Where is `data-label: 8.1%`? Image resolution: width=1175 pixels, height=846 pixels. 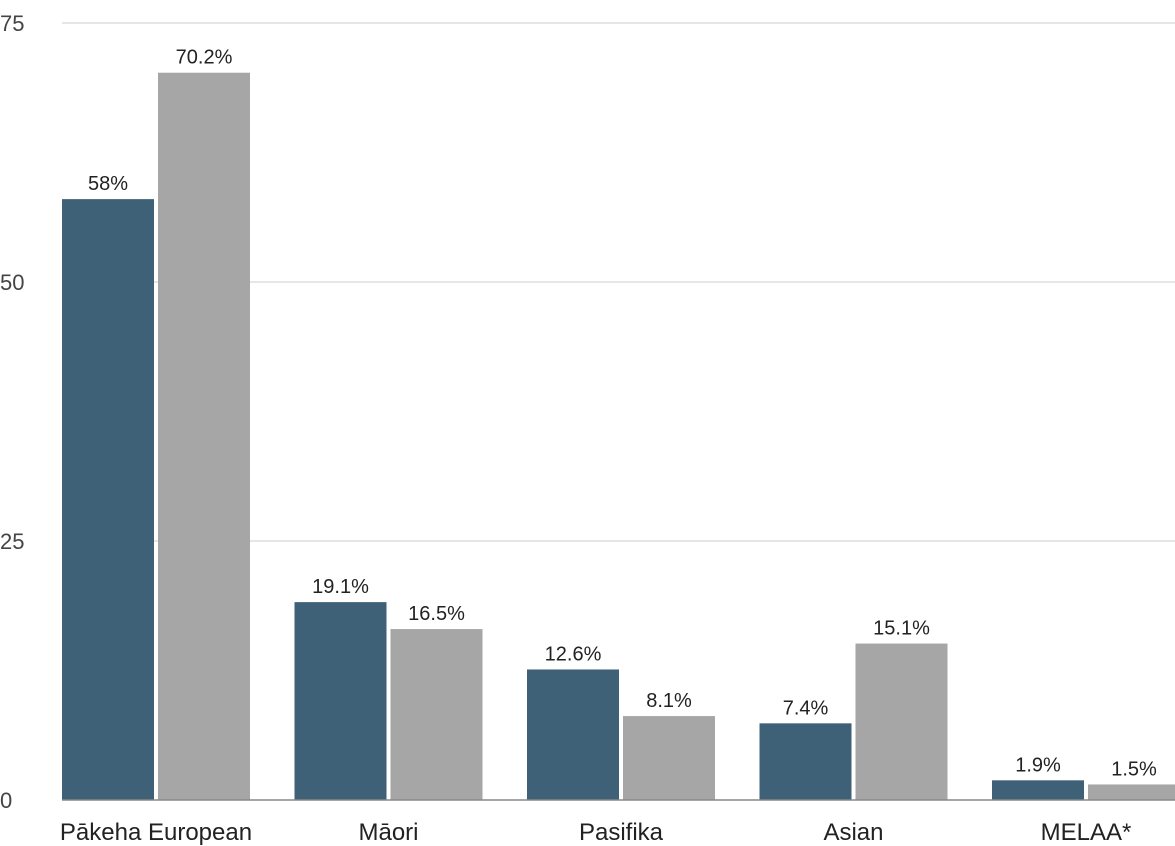
data-label: 8.1% is located at coordinates (669, 701).